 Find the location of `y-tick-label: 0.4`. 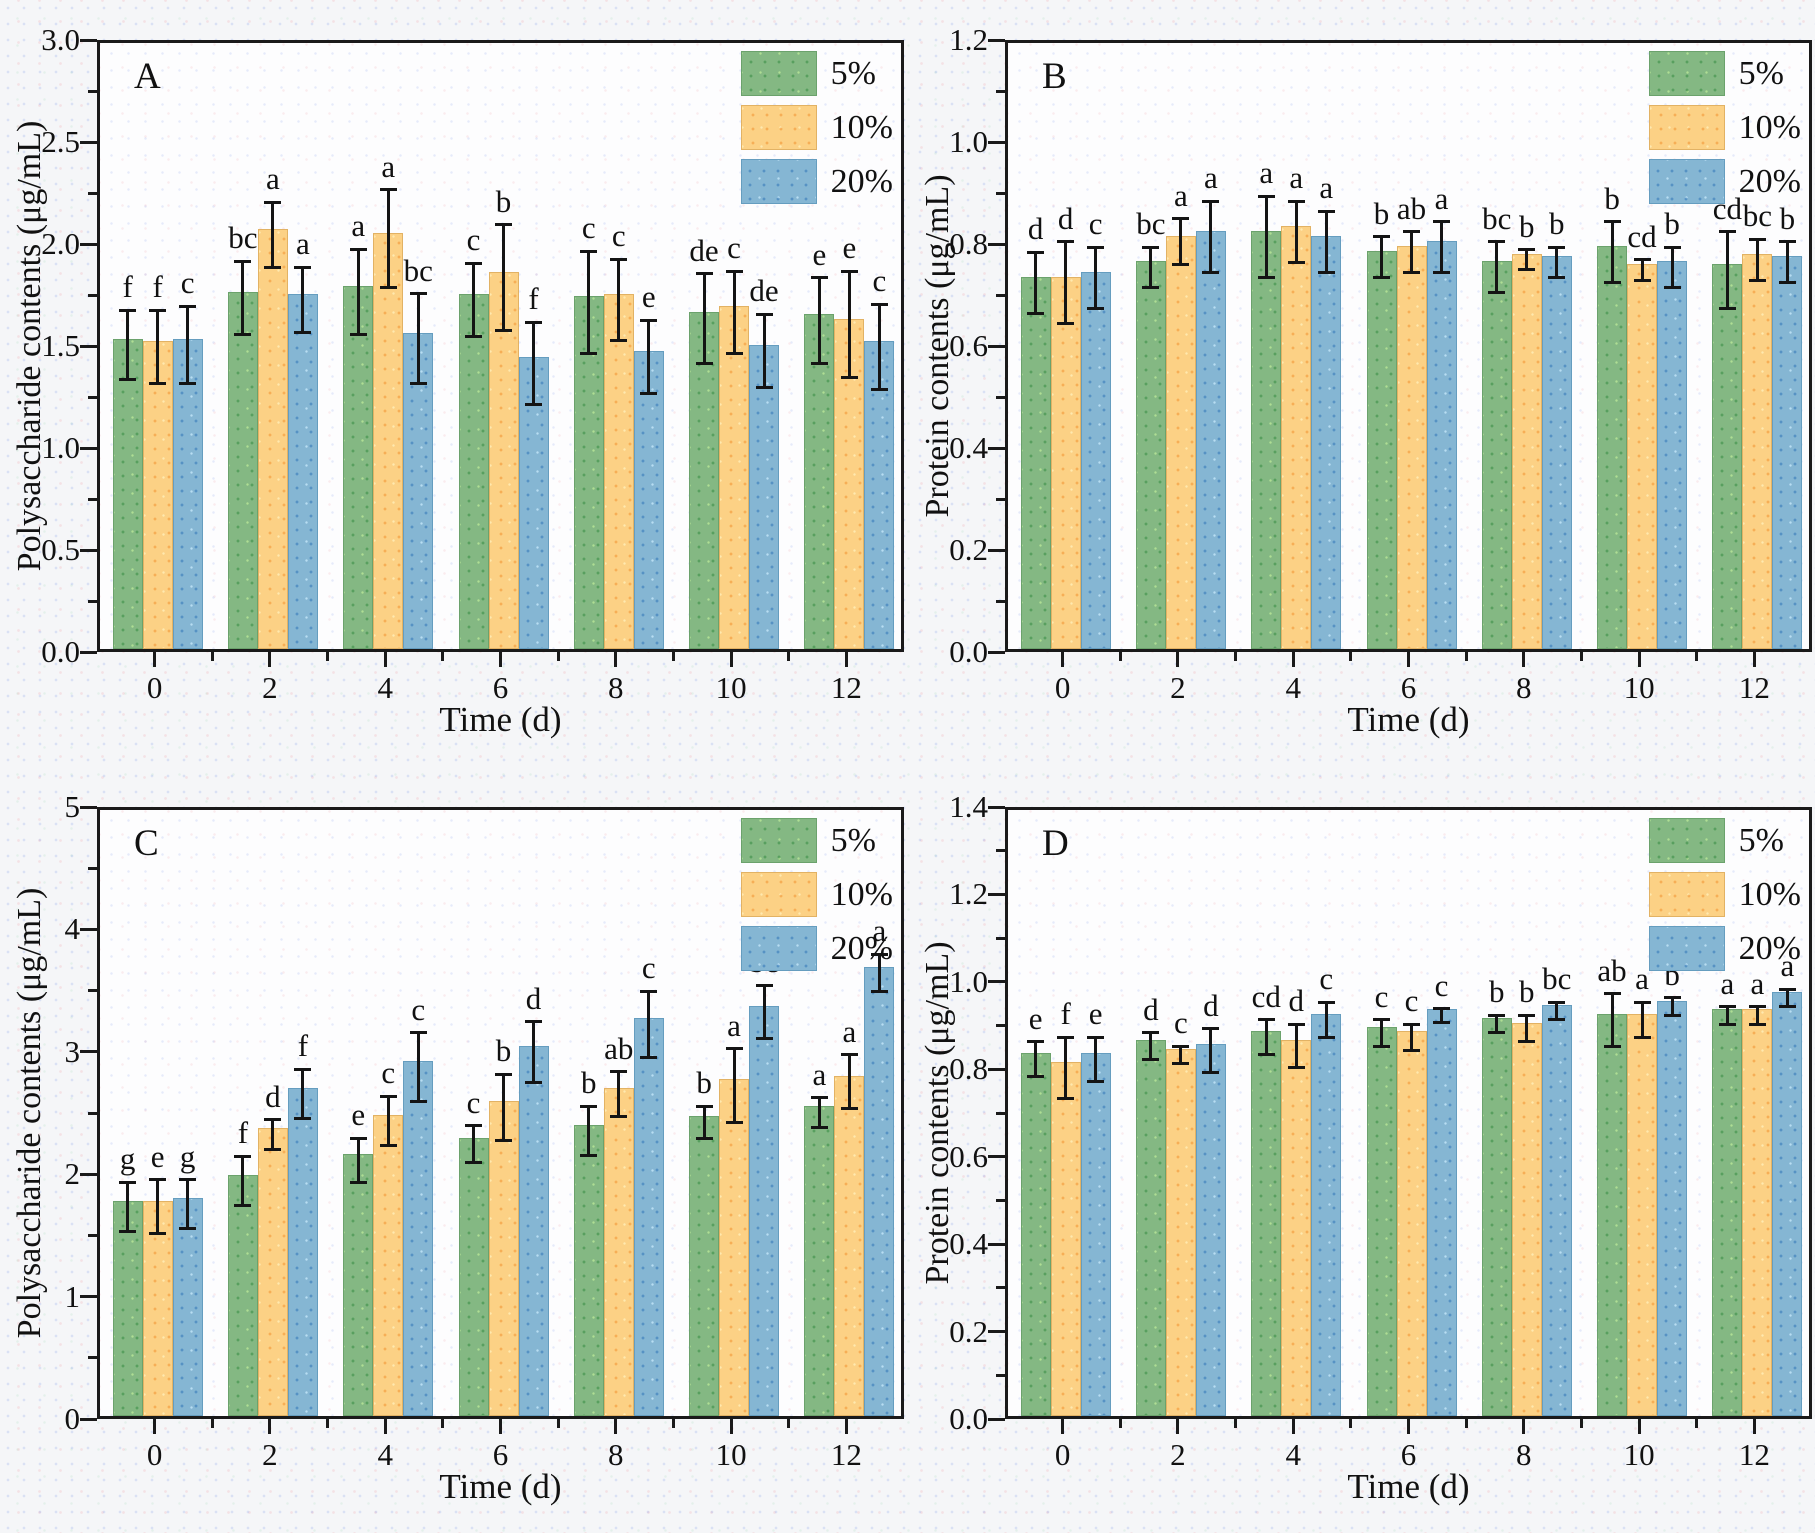

y-tick-label: 0.4 is located at coordinates (968, 1244).